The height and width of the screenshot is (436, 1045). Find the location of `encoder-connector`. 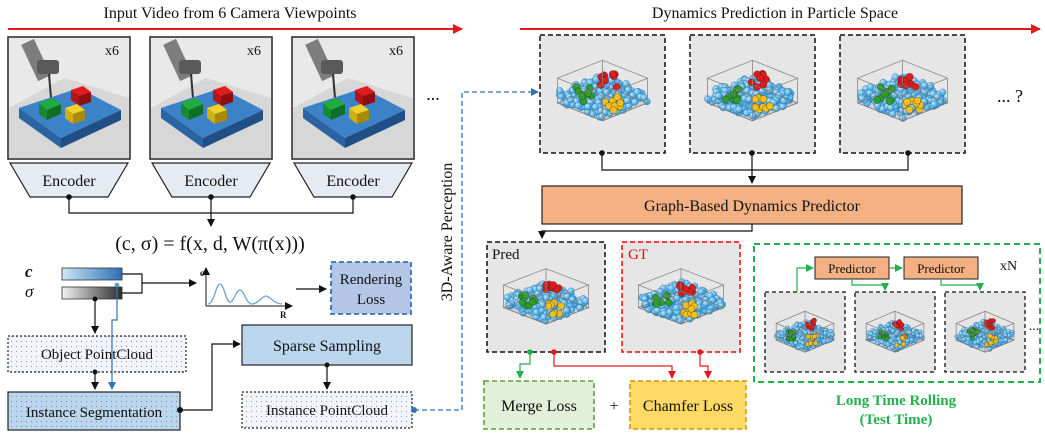

encoder-connector is located at coordinates (211, 212).